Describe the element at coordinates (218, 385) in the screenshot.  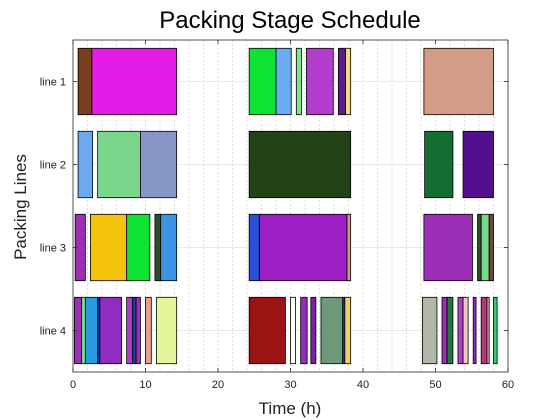
I see `x-tick-label: 20` at that location.